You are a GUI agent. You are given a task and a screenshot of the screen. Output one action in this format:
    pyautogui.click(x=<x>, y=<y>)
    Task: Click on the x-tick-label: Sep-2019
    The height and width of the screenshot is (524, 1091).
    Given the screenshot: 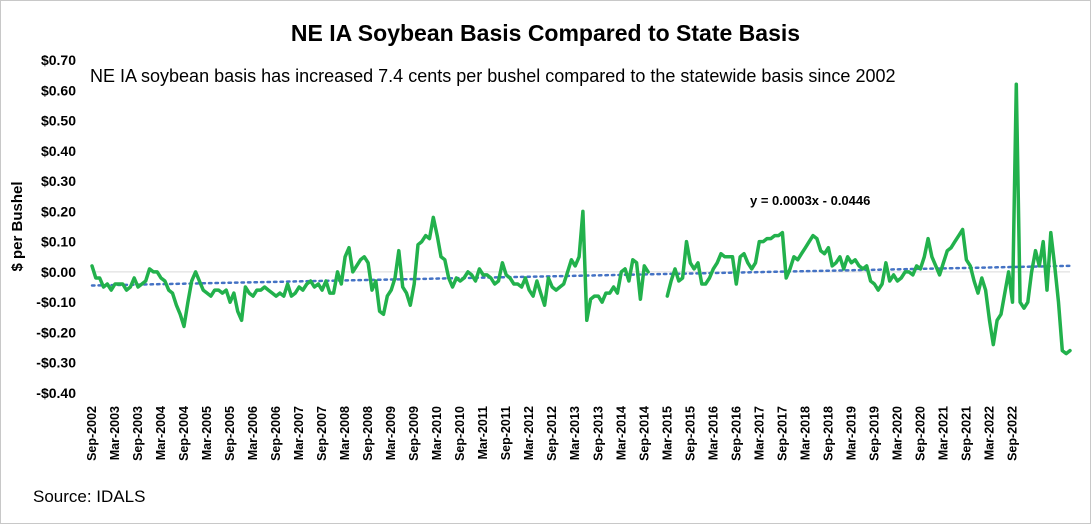 What is the action you would take?
    pyautogui.click(x=874, y=433)
    